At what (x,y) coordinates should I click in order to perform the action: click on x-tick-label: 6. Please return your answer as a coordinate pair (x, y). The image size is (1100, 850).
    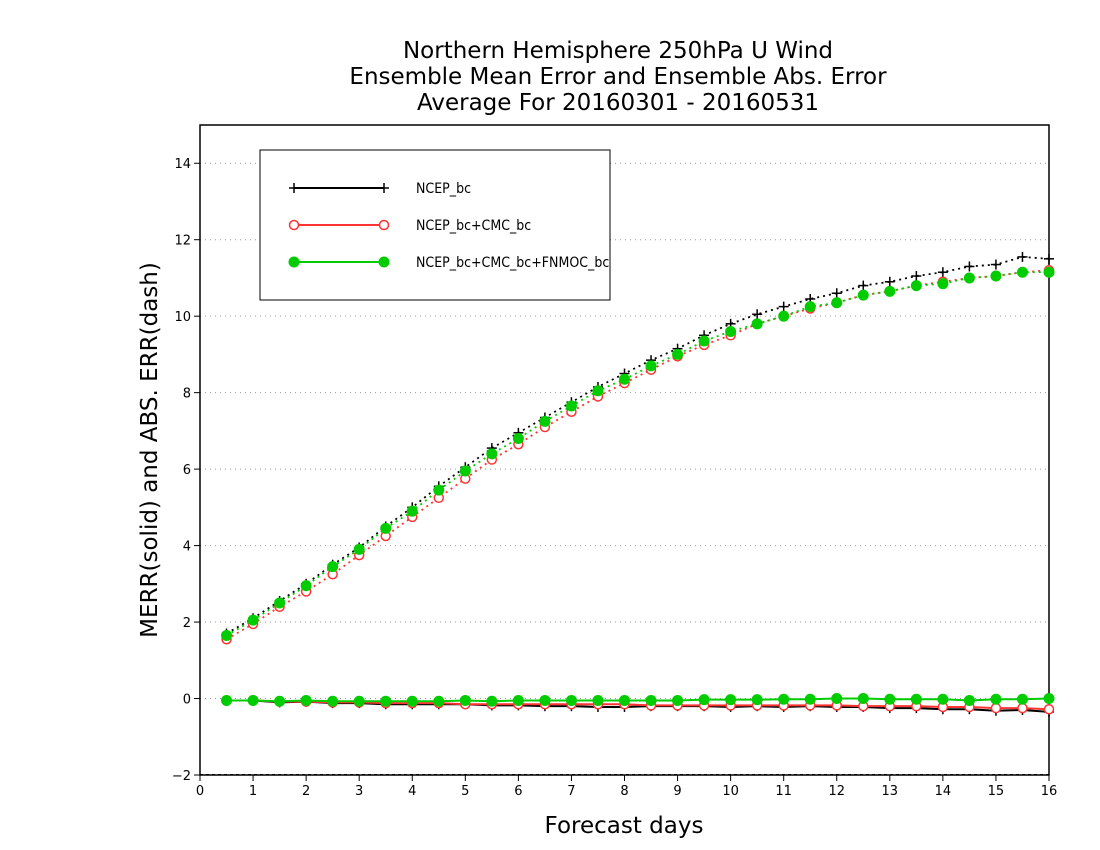
    Looking at the image, I should click on (518, 791).